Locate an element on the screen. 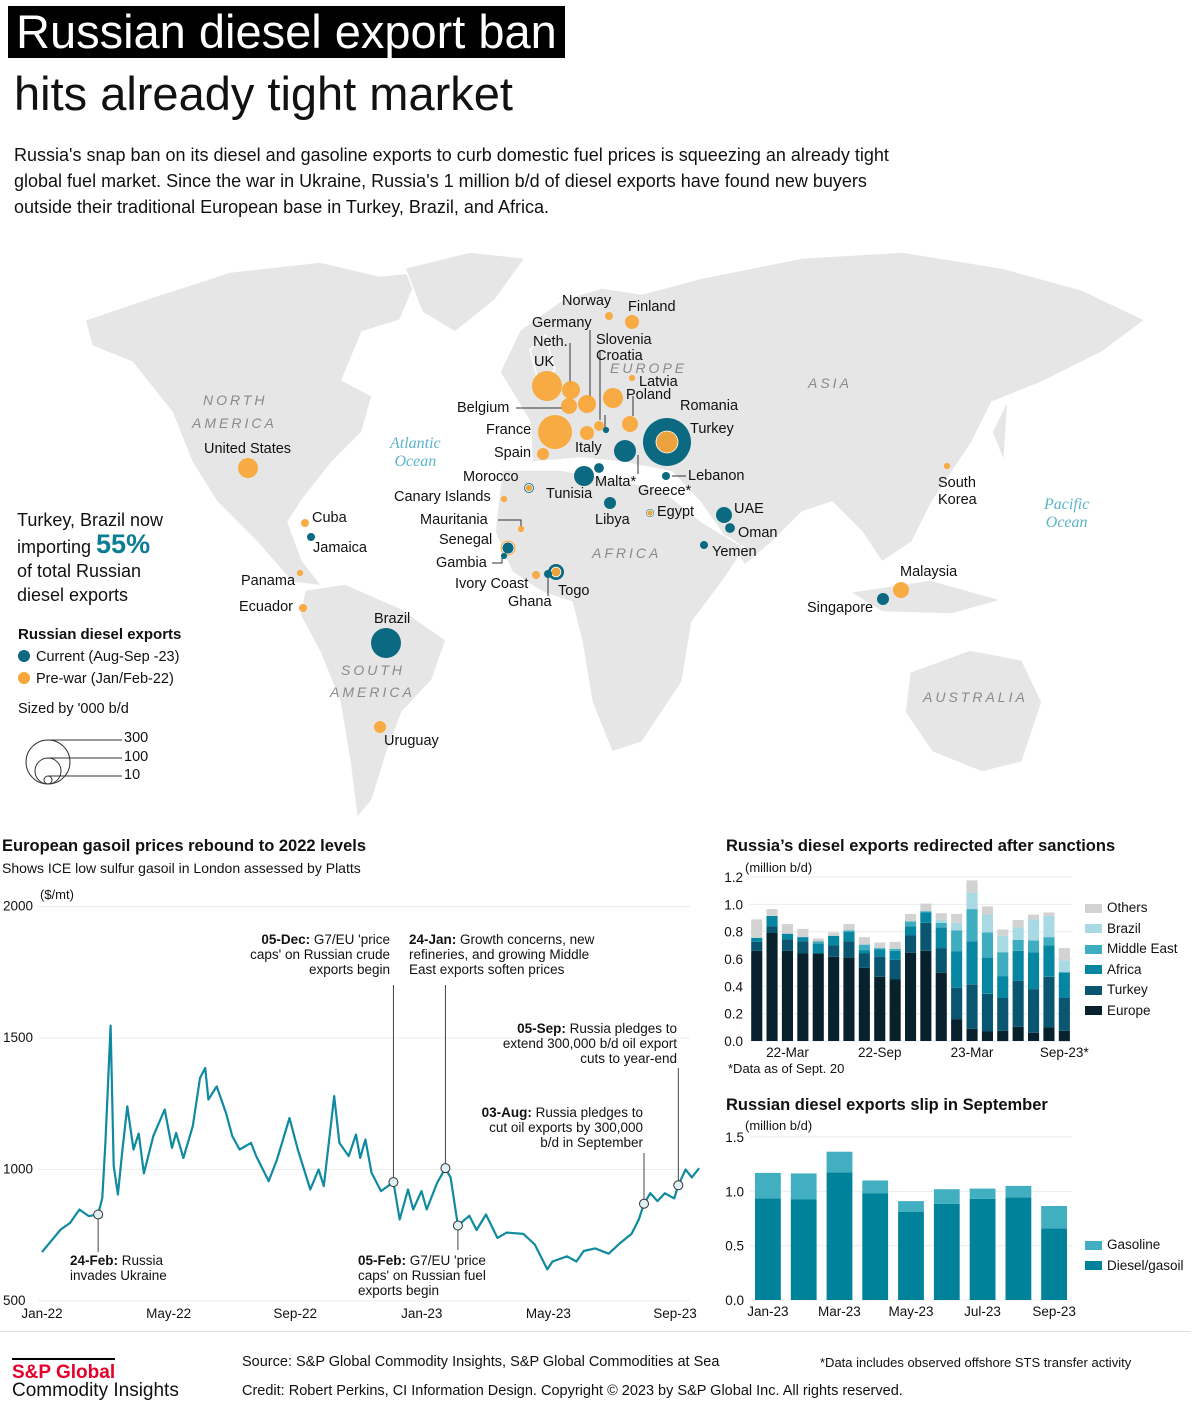  size-label: 300 is located at coordinates (136, 738).